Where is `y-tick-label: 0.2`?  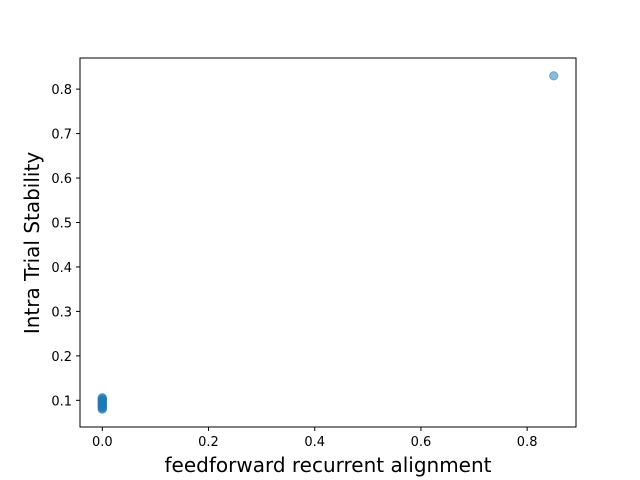
y-tick-label: 0.2 is located at coordinates (61, 357).